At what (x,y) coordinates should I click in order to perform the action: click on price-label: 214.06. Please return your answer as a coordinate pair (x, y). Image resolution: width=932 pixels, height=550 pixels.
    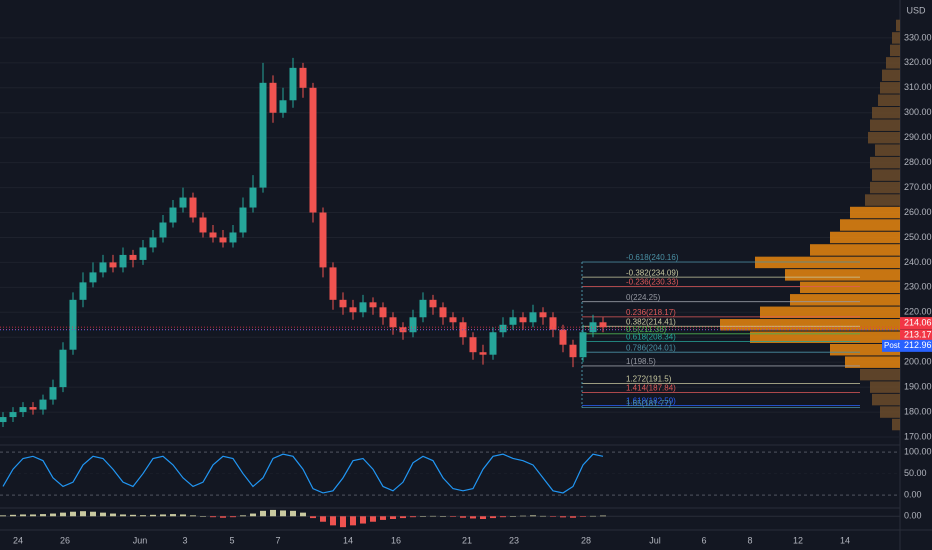
    Looking at the image, I should click on (918, 322).